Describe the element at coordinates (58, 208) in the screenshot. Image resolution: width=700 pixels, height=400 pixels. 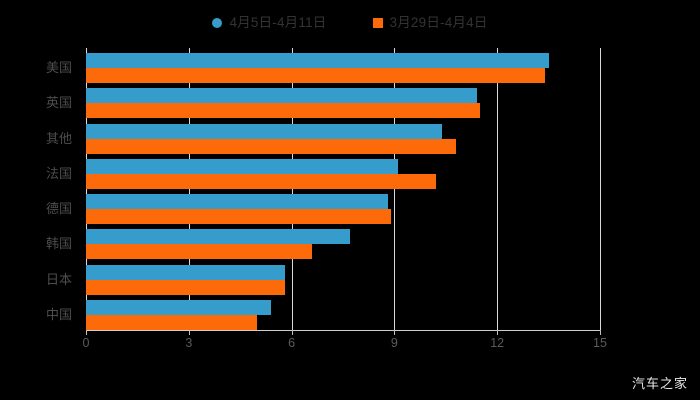
I see `y-axis-tick-label: 德国` at that location.